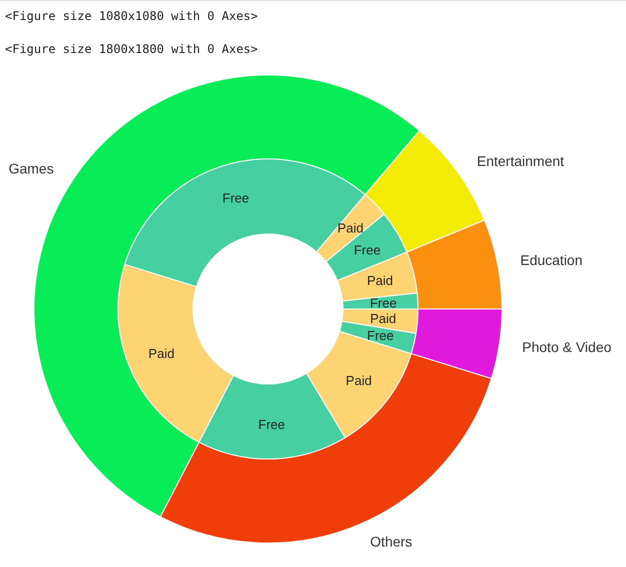 Image resolution: width=626 pixels, height=567 pixels. I want to click on slice-label: Others, so click(391, 542).